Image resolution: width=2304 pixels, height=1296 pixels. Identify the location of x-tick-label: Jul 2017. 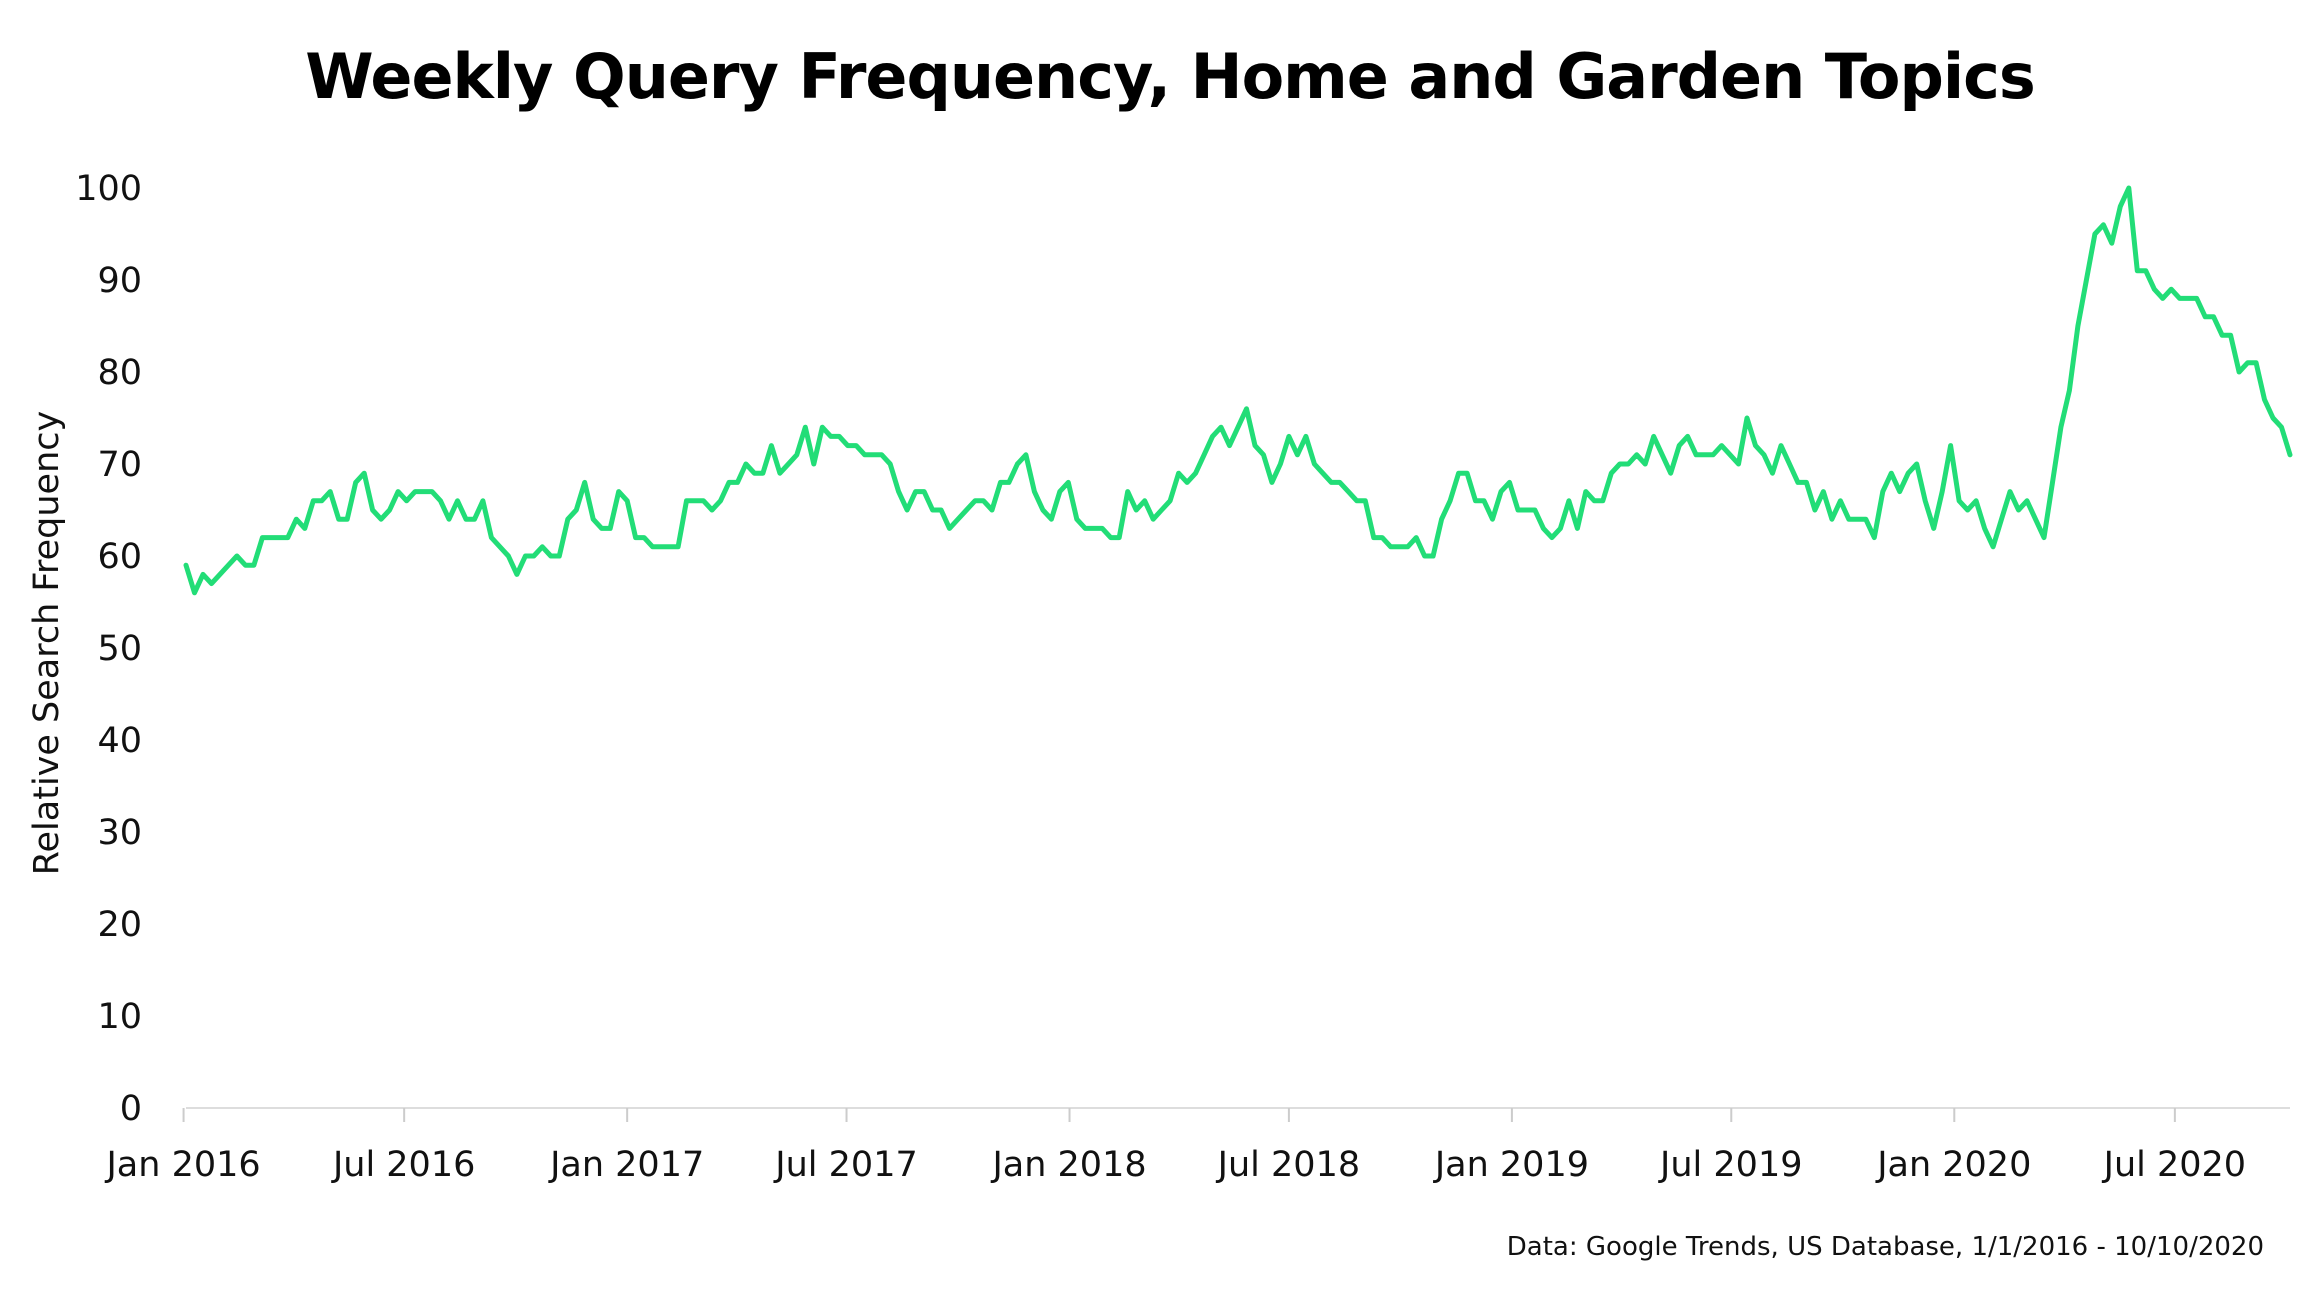
(845, 1165).